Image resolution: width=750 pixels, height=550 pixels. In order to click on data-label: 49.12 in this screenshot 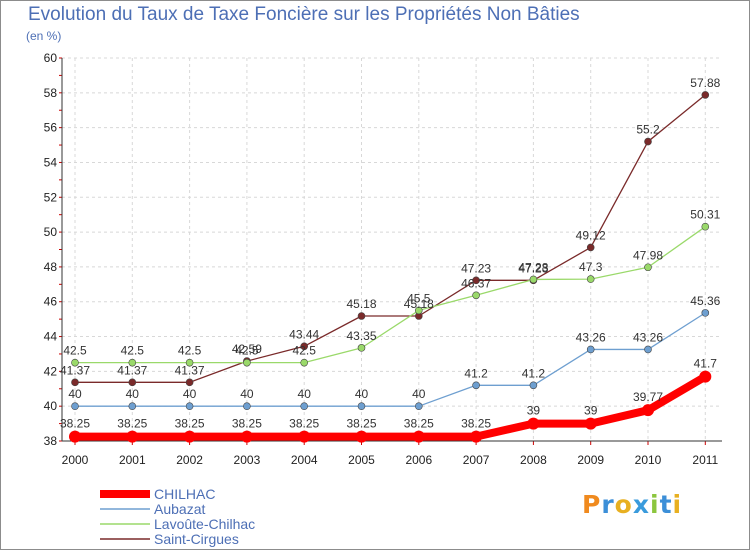, I will do `click(591, 235)`.